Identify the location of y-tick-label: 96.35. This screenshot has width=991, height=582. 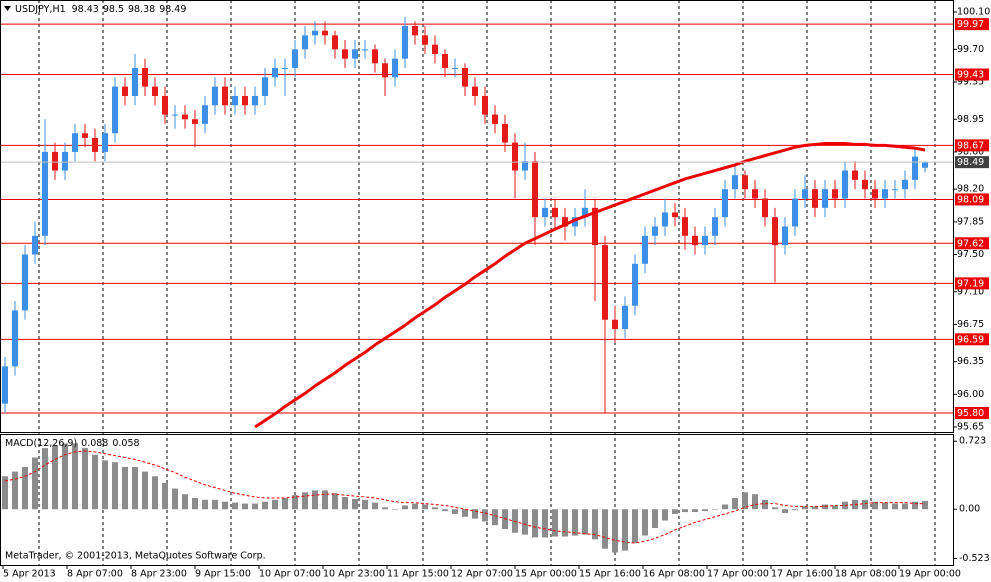
(970, 361).